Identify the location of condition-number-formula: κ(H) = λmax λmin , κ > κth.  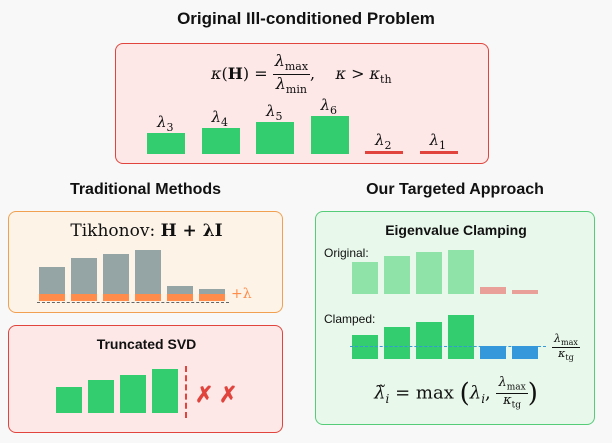
(301, 74).